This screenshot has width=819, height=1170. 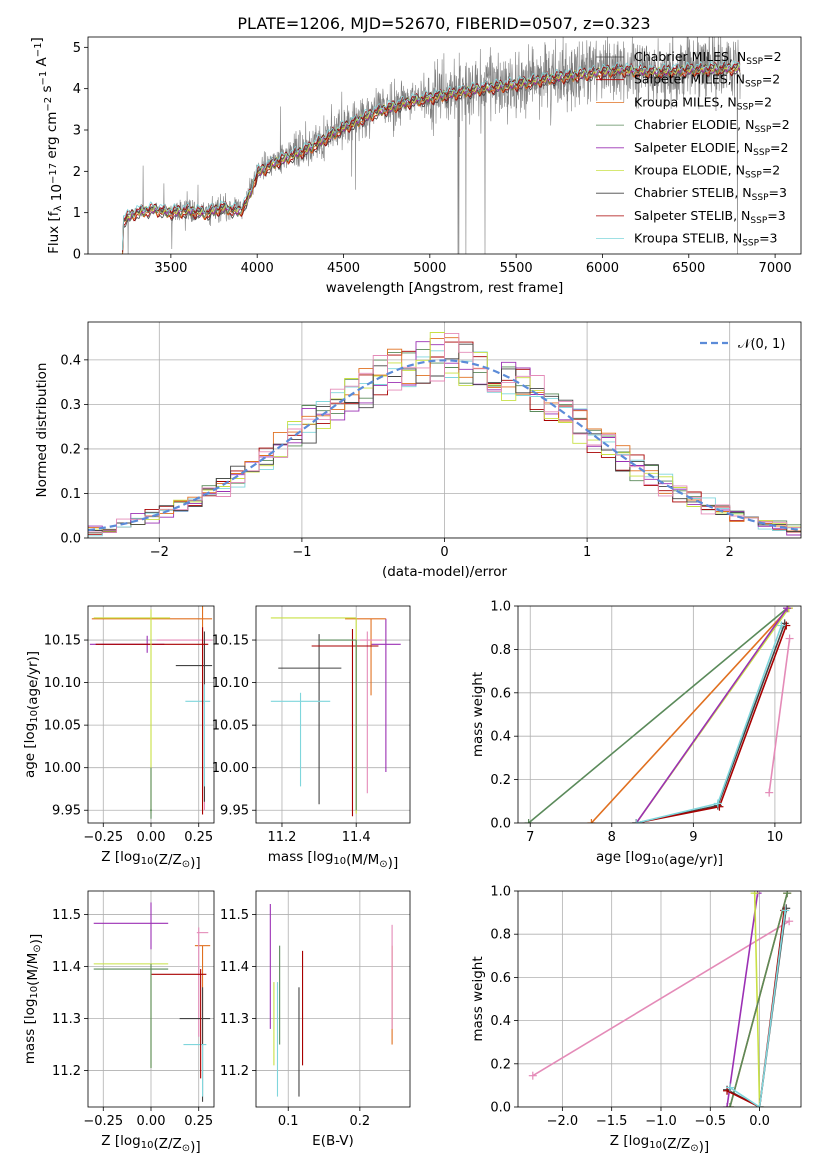 What do you see at coordinates (742, 344) in the screenshot?
I see `residual-legend: 𝒩(0, 1)` at bounding box center [742, 344].